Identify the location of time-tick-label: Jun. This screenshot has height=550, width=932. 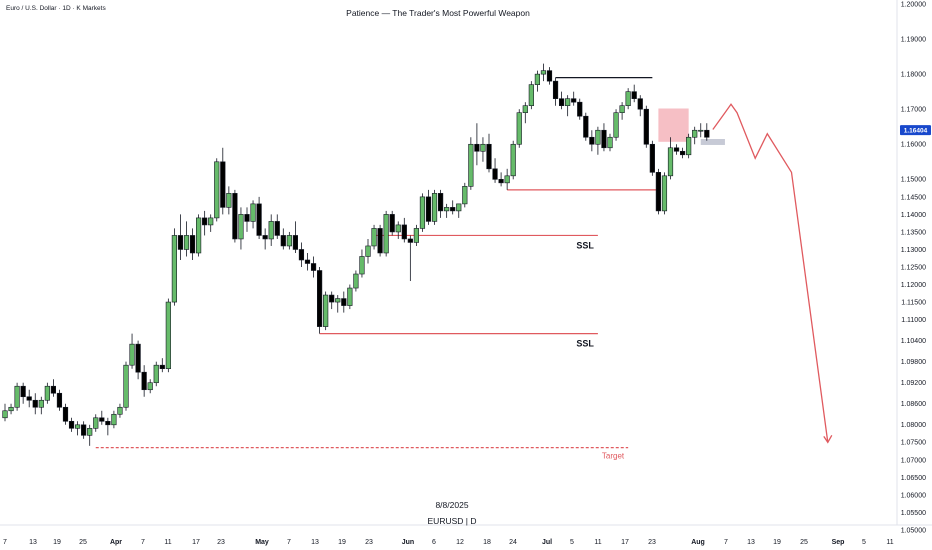
(408, 542).